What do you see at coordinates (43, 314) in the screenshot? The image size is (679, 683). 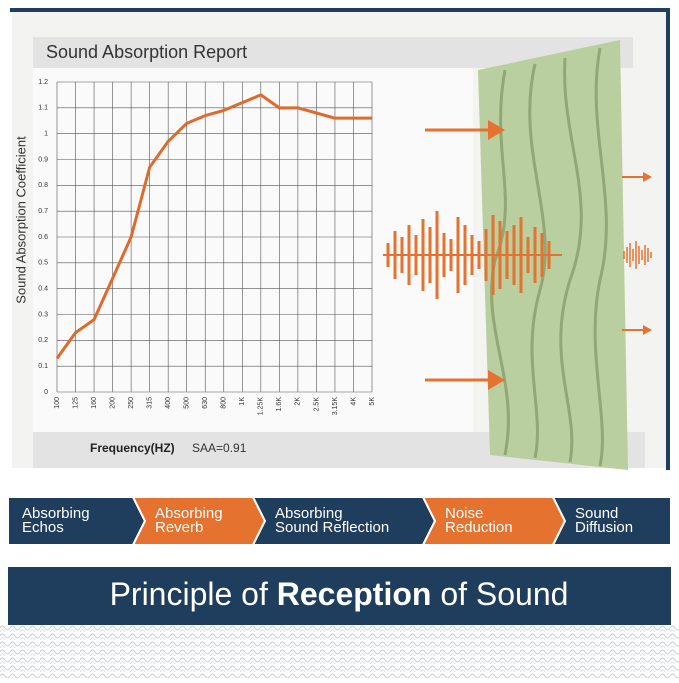 I see `y-tick-label: 0.3` at bounding box center [43, 314].